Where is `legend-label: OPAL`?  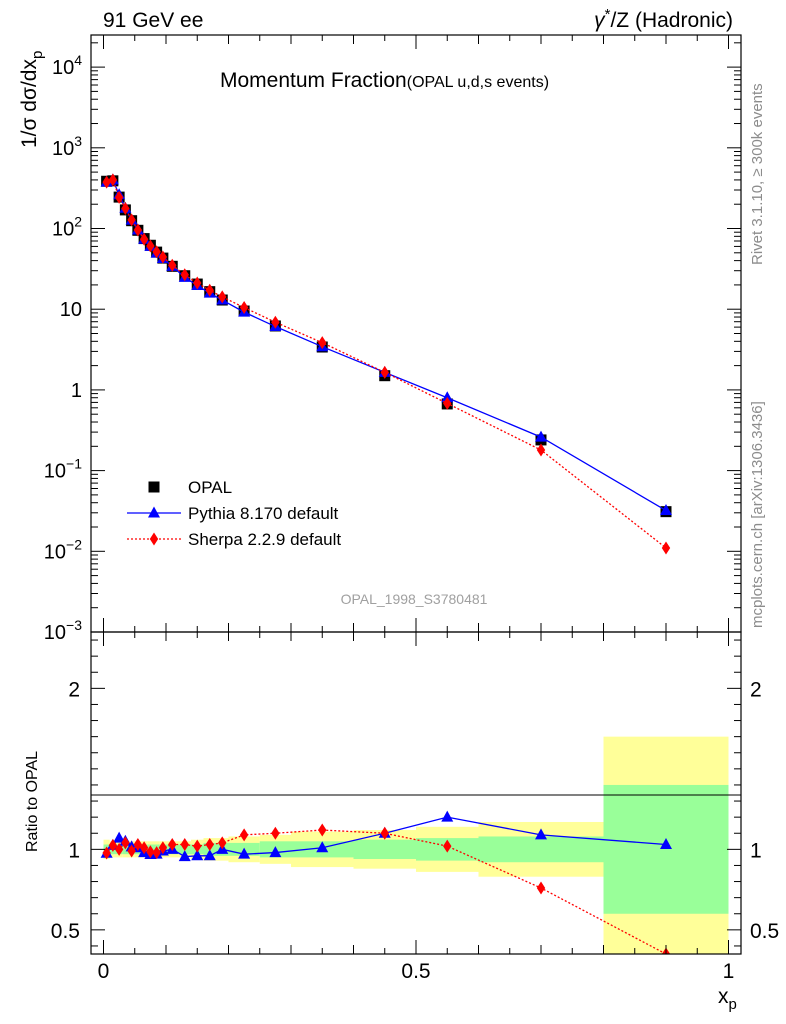 legend-label: OPAL is located at coordinates (210, 487).